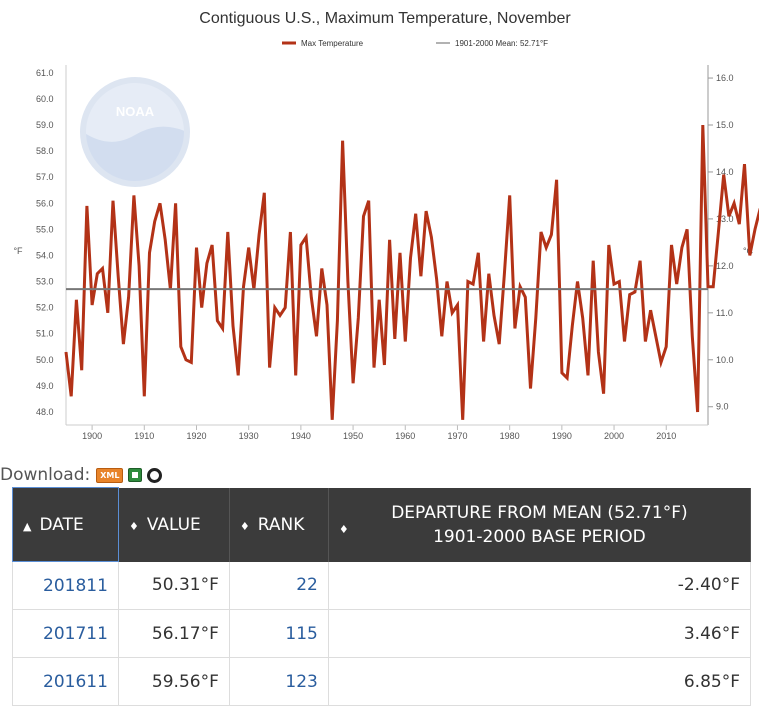 The height and width of the screenshot is (706, 759). I want to click on rank-link: 22, so click(307, 585).